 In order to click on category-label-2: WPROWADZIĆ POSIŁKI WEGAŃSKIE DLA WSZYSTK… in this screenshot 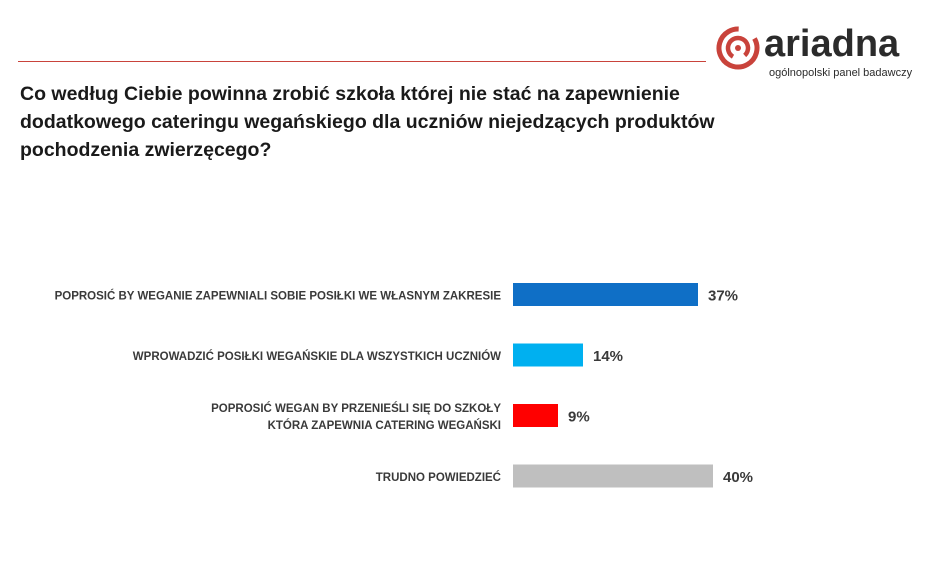, I will do `click(317, 356)`.